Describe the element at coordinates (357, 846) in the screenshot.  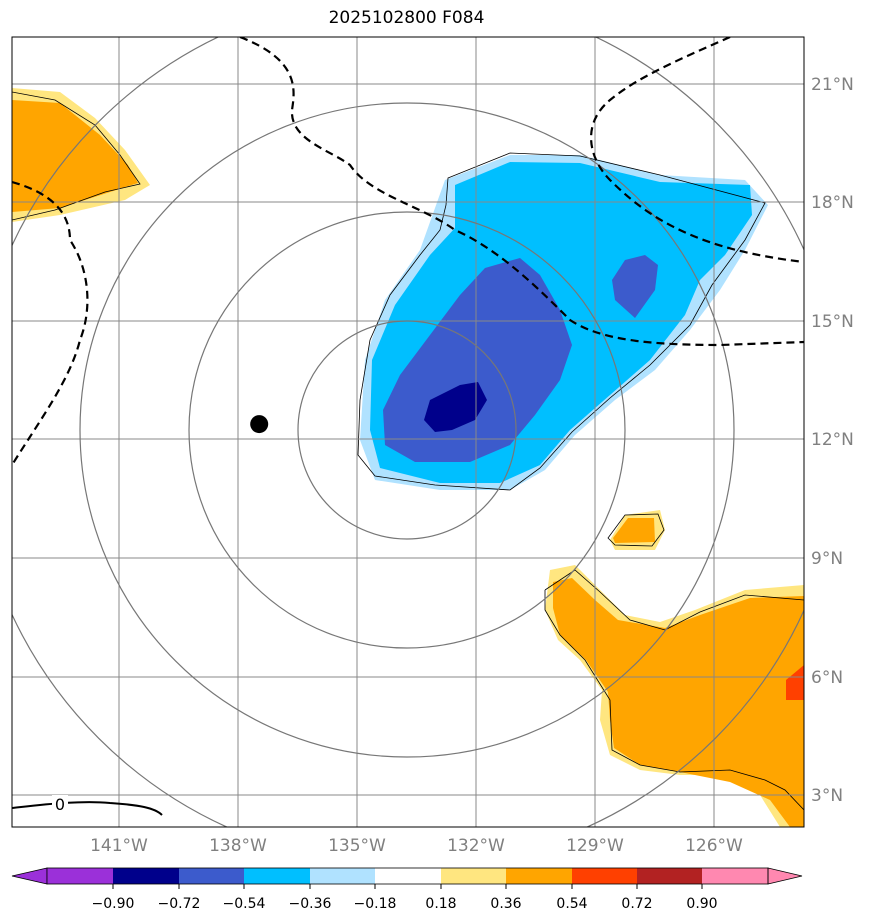
I see `lon-tick-label: 135°W` at that location.